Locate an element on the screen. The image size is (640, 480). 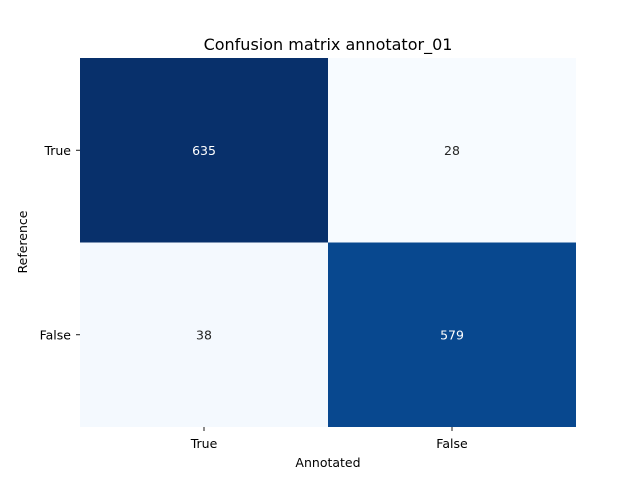
y-tick-label-0: True is located at coordinates (57, 150).